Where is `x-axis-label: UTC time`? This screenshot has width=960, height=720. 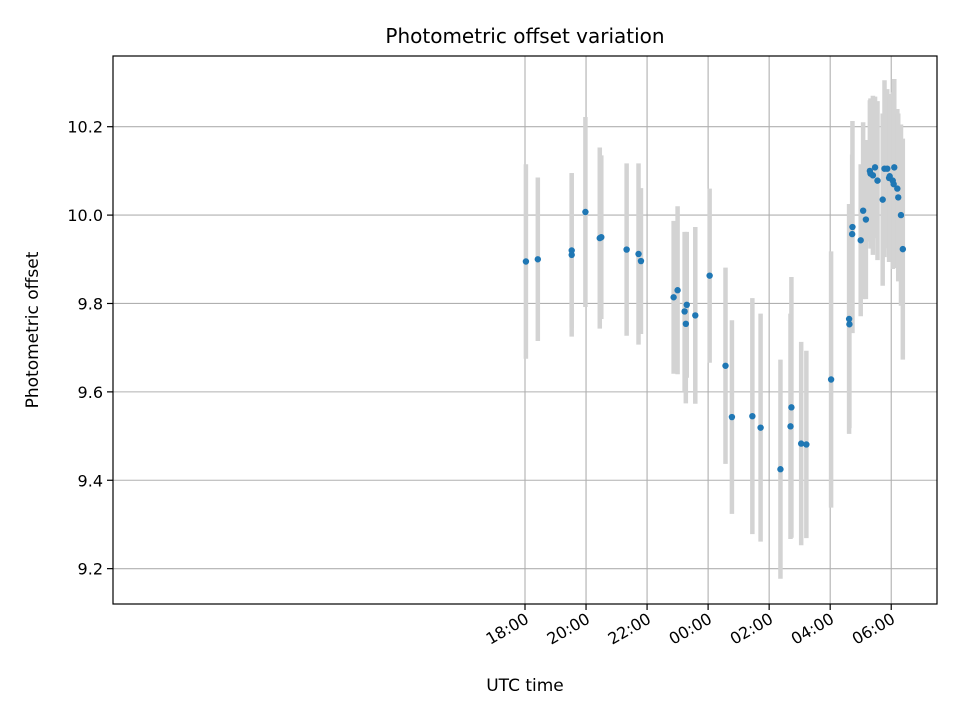
x-axis-label: UTC time is located at coordinates (525, 686).